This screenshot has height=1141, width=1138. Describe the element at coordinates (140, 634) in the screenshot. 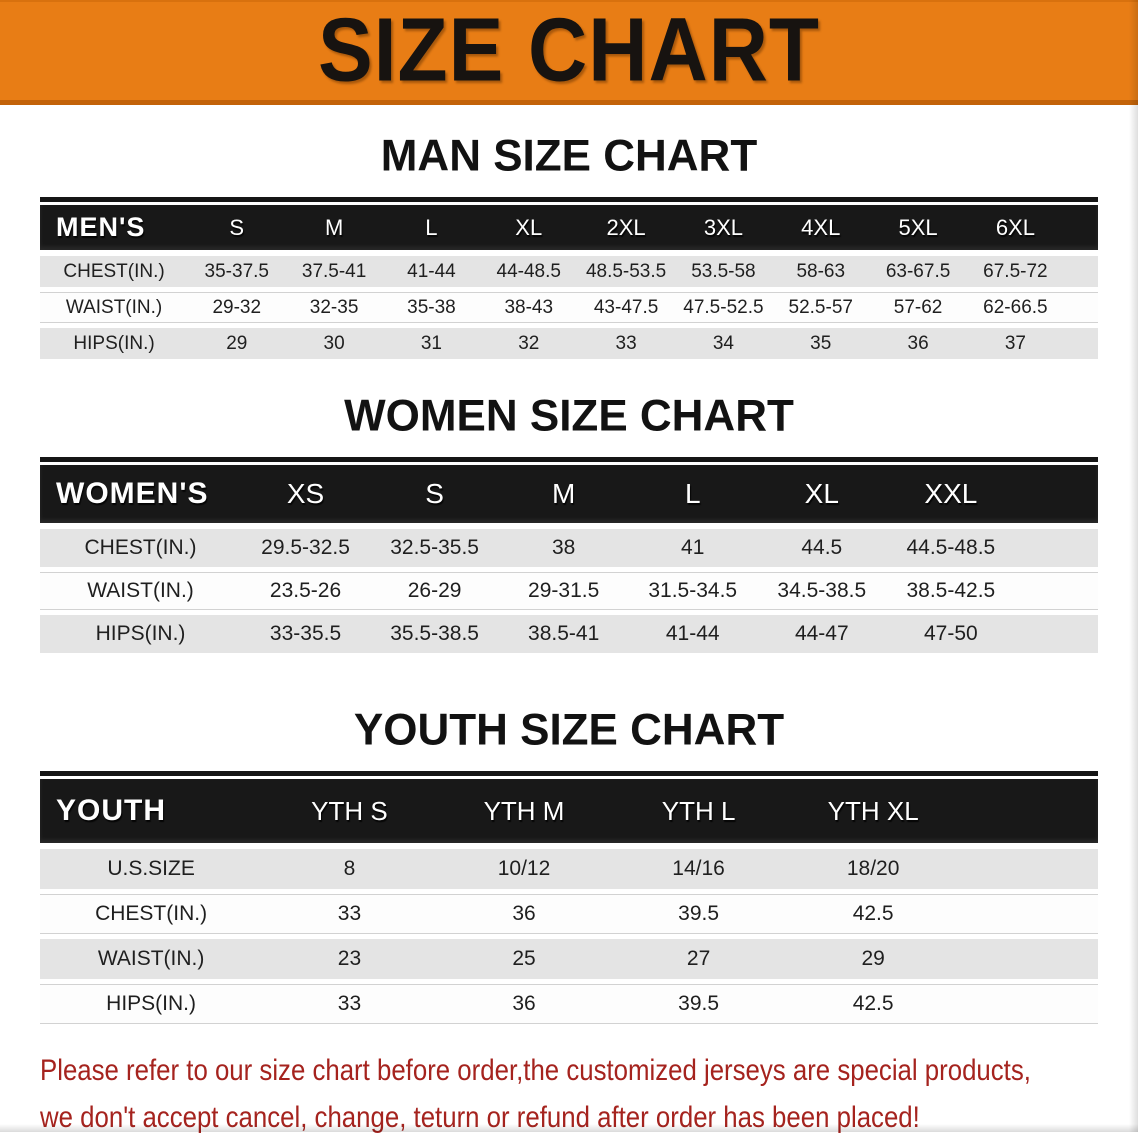

I see `row-label: HIPS(IN.)` at that location.